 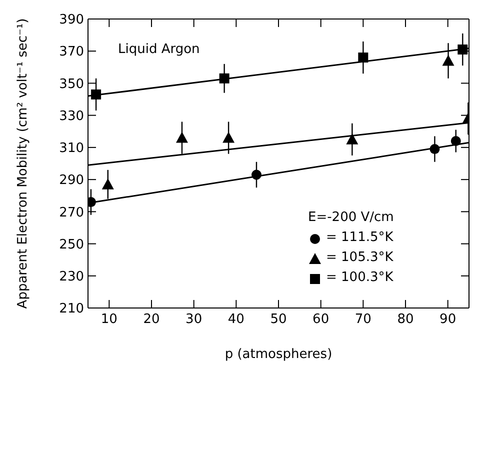 What do you see at coordinates (71, 212) in the screenshot?
I see `y-tick-label: 270` at bounding box center [71, 212].